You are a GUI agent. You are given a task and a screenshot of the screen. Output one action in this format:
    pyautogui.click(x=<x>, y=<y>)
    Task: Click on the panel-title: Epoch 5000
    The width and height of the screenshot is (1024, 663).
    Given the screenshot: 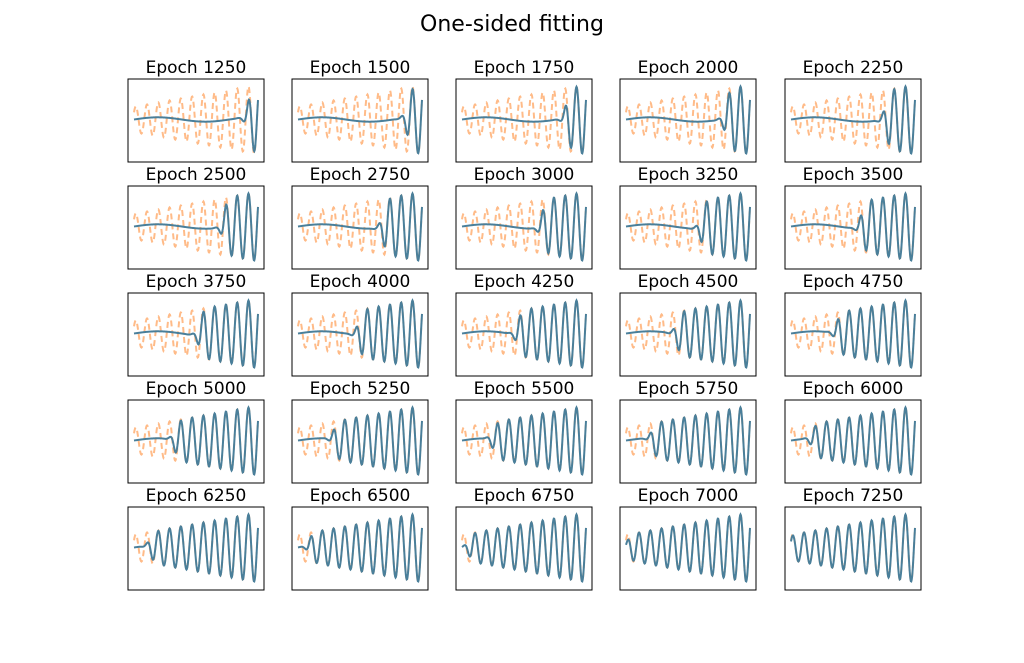 What is the action you would take?
    pyautogui.click(x=196, y=389)
    